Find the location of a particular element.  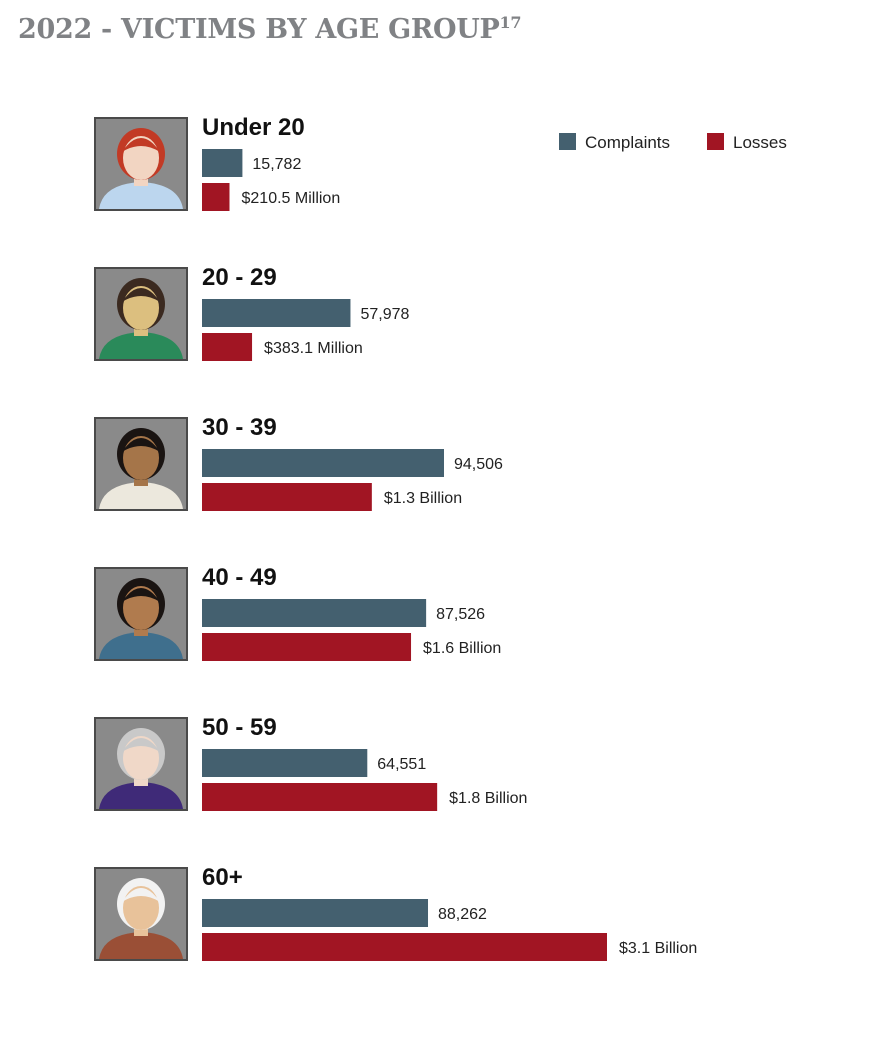

title-text: 2022 - VICTIMS BY AGE GROUP is located at coordinates (259, 29).